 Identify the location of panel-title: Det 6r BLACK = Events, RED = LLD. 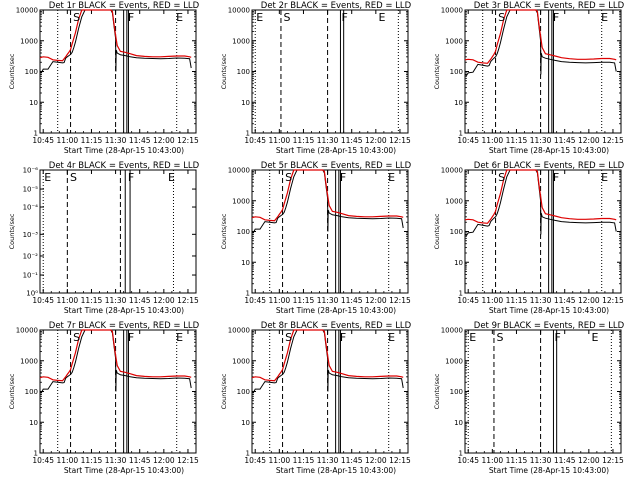
(549, 166).